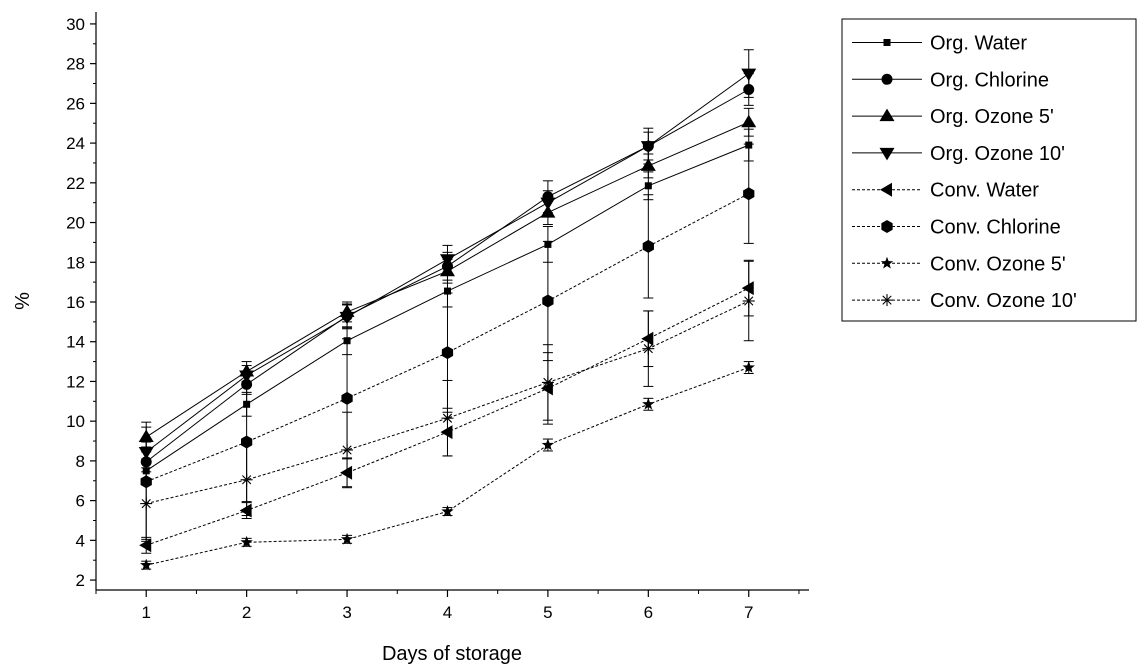 This screenshot has height=670, width=1147. I want to click on y-tick-label: 28, so click(75, 64).